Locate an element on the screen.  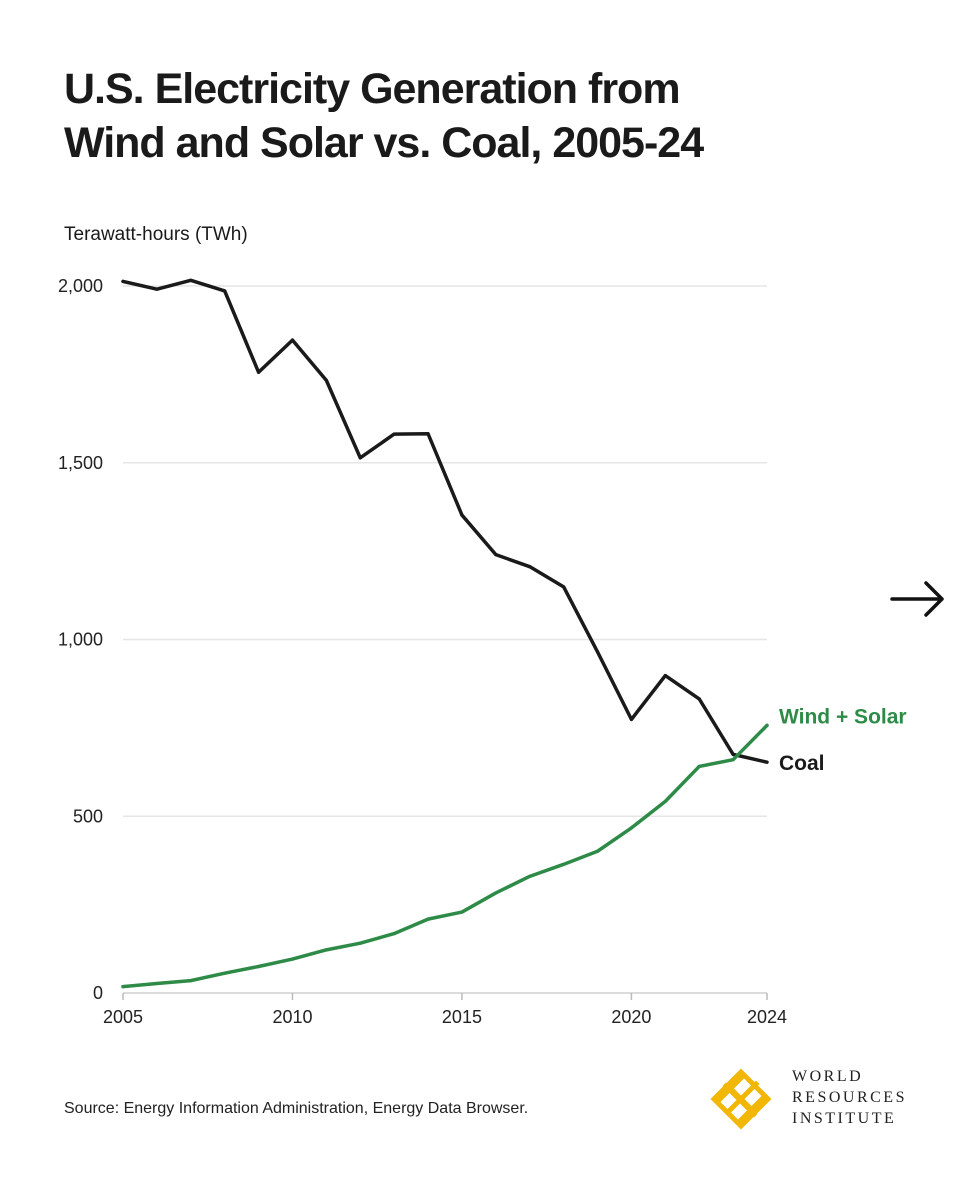
arrow-right-icon is located at coordinates (917, 599).